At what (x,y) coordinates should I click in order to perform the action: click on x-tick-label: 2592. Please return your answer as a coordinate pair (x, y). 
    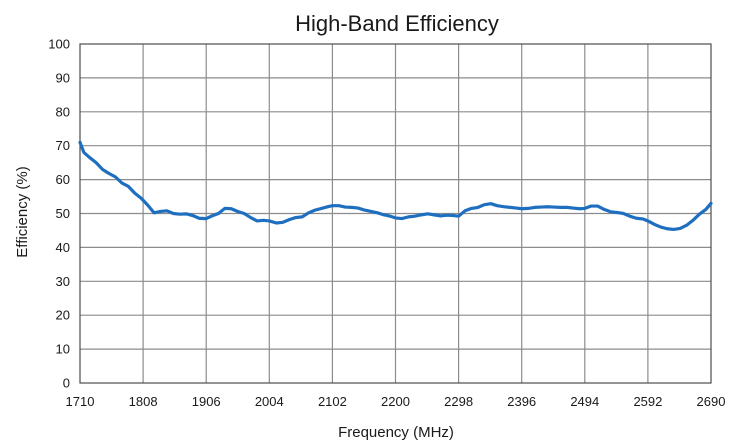
    Looking at the image, I should click on (647, 401).